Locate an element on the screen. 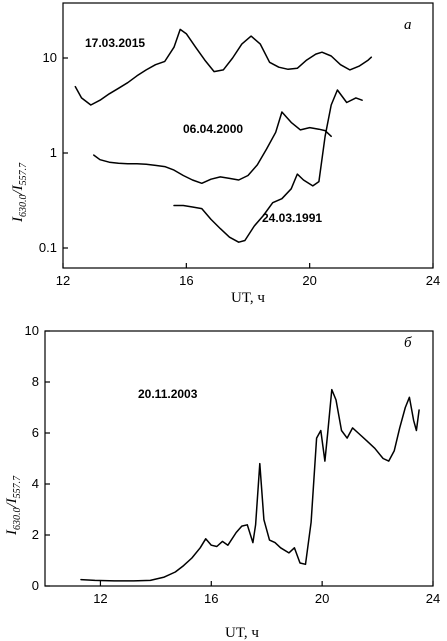 The image size is (447, 641). panel-a-series-line-06-04-2000 is located at coordinates (212, 148).